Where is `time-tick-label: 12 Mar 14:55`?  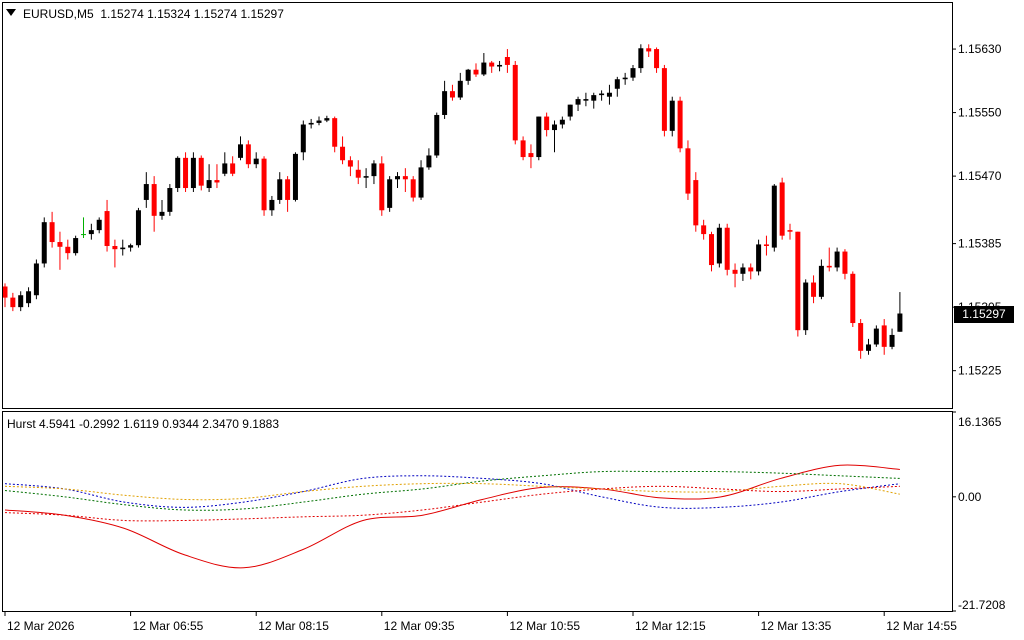
time-tick-label: 12 Mar 14:55 is located at coordinates (921, 626).